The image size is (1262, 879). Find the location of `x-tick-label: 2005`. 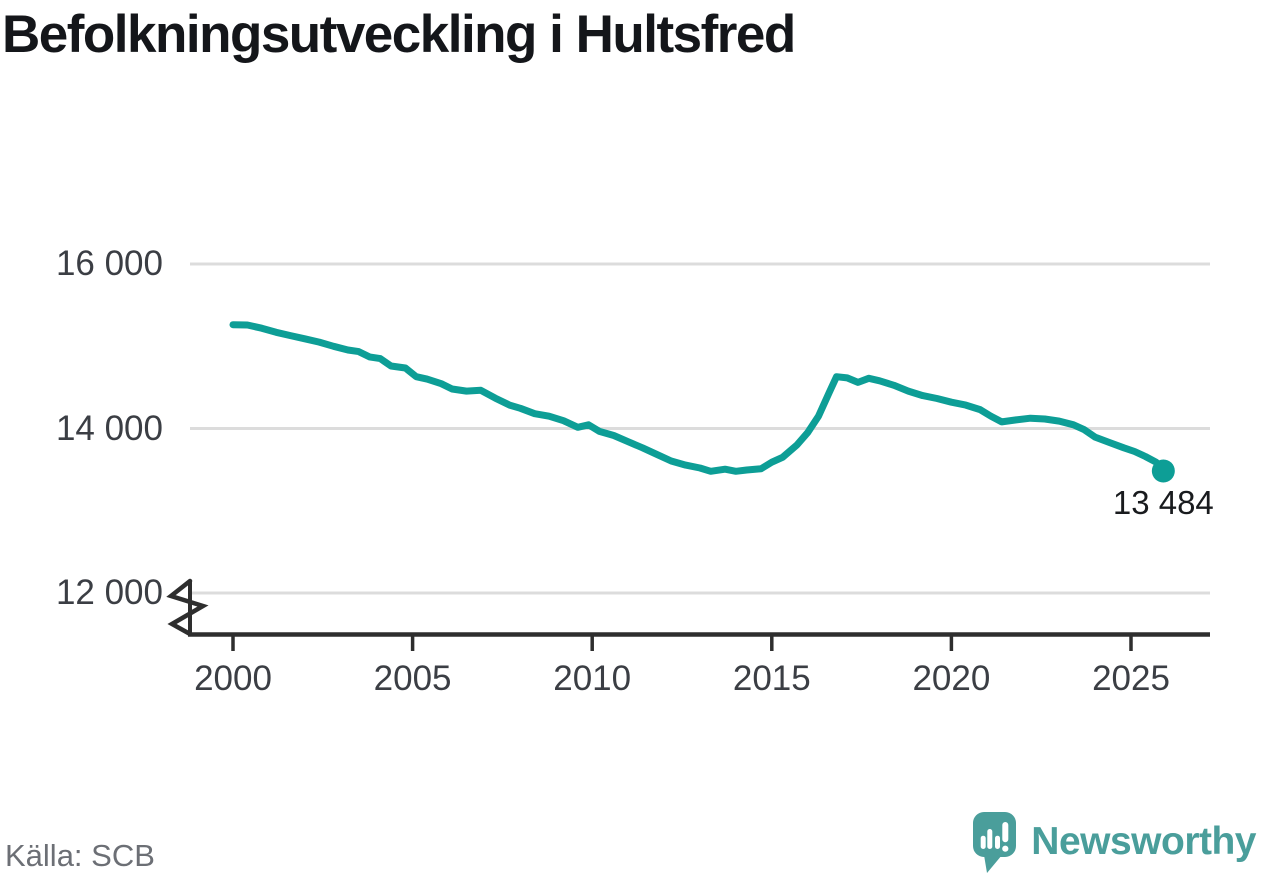

x-tick-label: 2005 is located at coordinates (412, 678).